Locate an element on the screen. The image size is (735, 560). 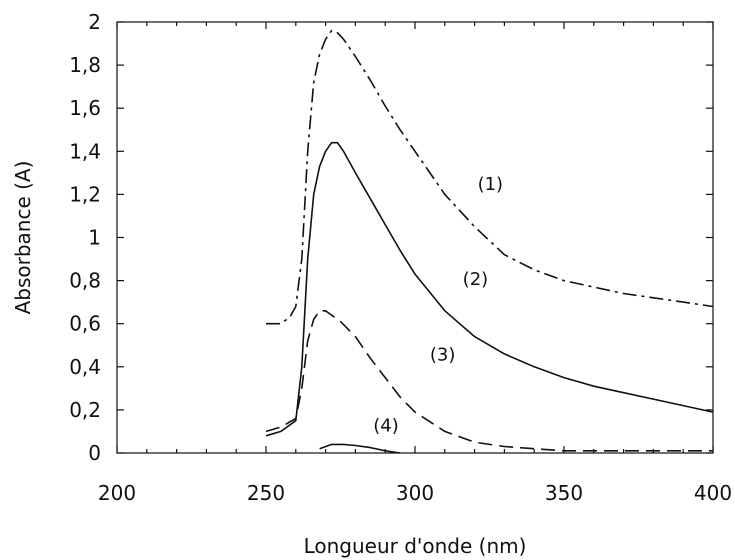
y-tick-label: 0,2 is located at coordinates (85, 410).